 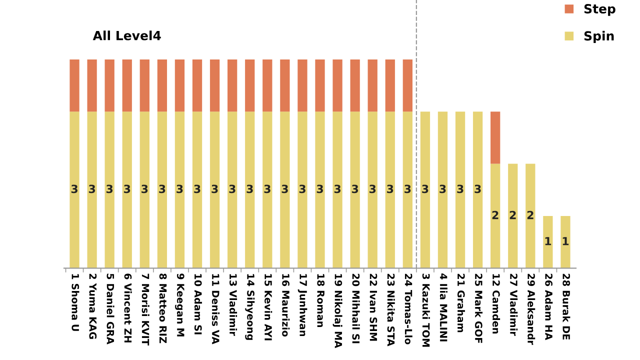 What do you see at coordinates (286, 305) in the screenshot?
I see `x-tick-label: 16 Maurizio` at bounding box center [286, 305].